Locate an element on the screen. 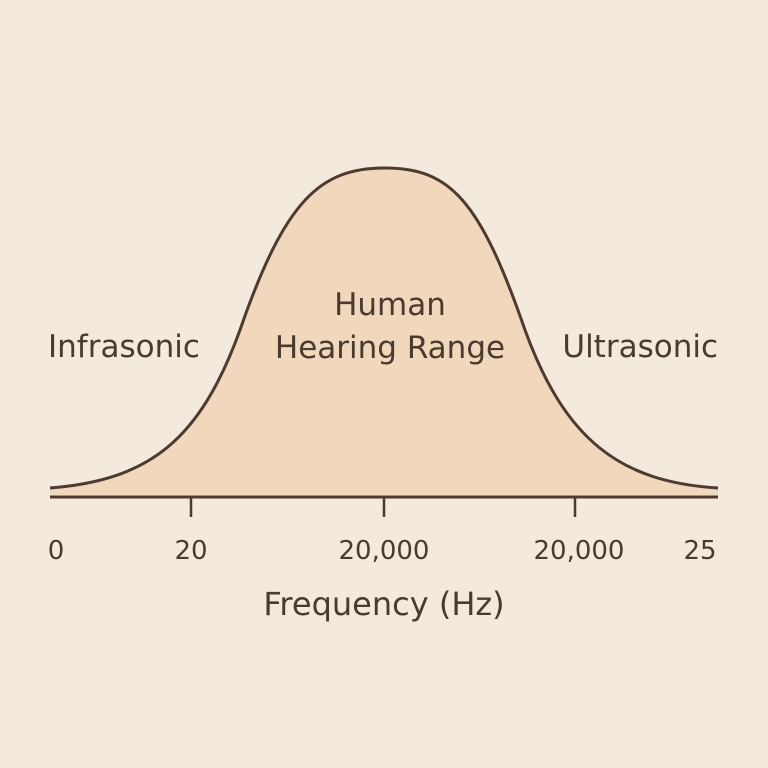 The image size is (768, 768). tick-label-0: 0 is located at coordinates (56, 551).